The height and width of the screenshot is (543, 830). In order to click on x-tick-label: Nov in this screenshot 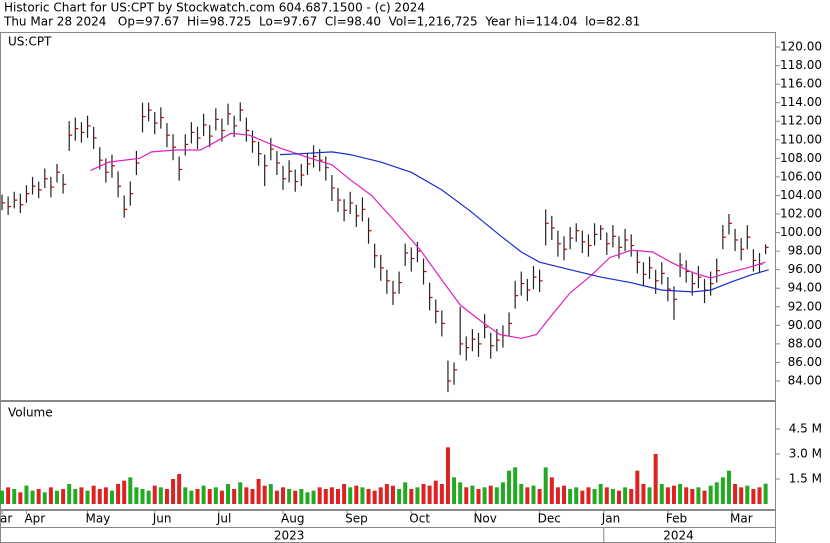, I will do `click(484, 519)`.